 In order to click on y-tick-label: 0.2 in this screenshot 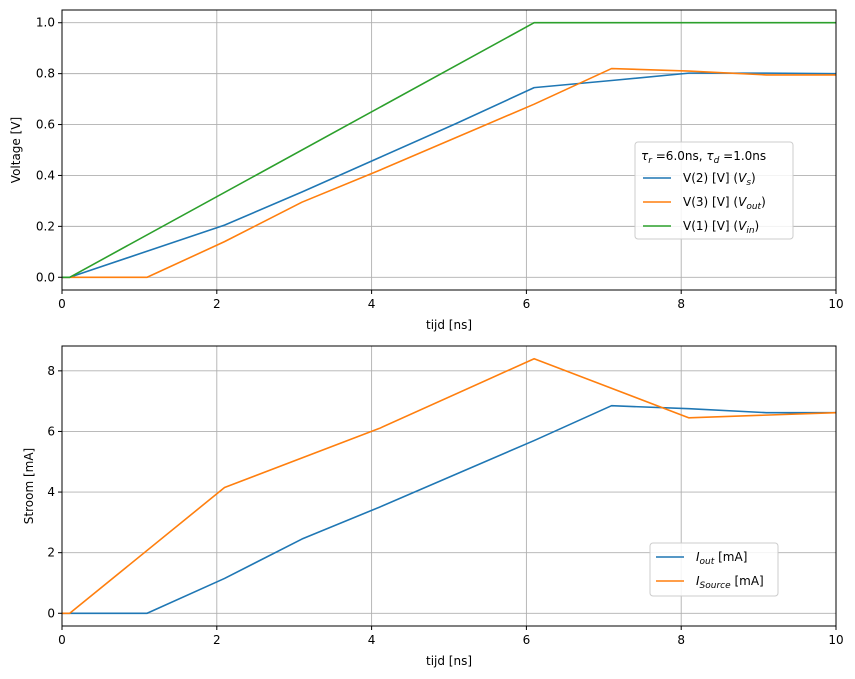, I will do `click(45, 226)`.